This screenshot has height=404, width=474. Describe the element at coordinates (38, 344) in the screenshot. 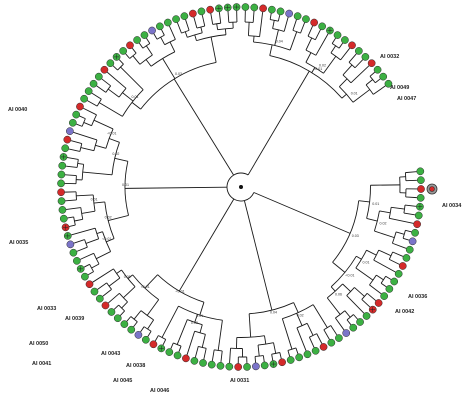

I see `label-ai-0050: AI 0050` at that location.